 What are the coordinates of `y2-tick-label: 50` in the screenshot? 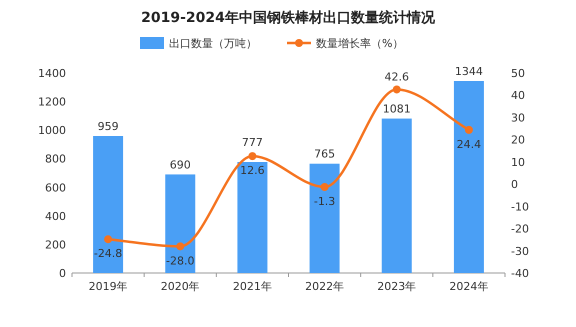 It's located at (518, 73).